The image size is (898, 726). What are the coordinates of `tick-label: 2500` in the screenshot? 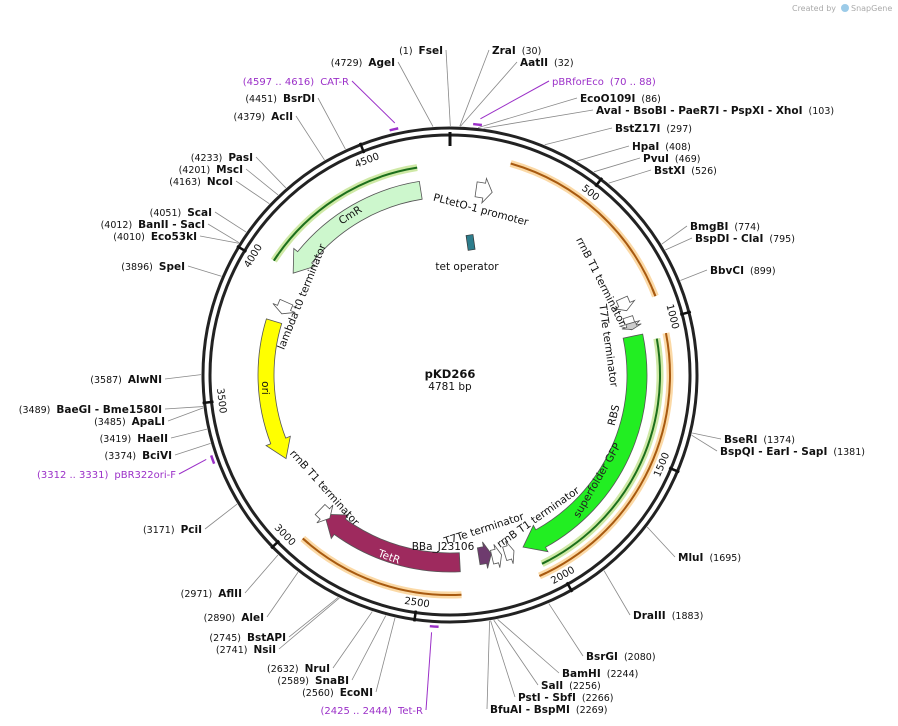 It's located at (417, 603).